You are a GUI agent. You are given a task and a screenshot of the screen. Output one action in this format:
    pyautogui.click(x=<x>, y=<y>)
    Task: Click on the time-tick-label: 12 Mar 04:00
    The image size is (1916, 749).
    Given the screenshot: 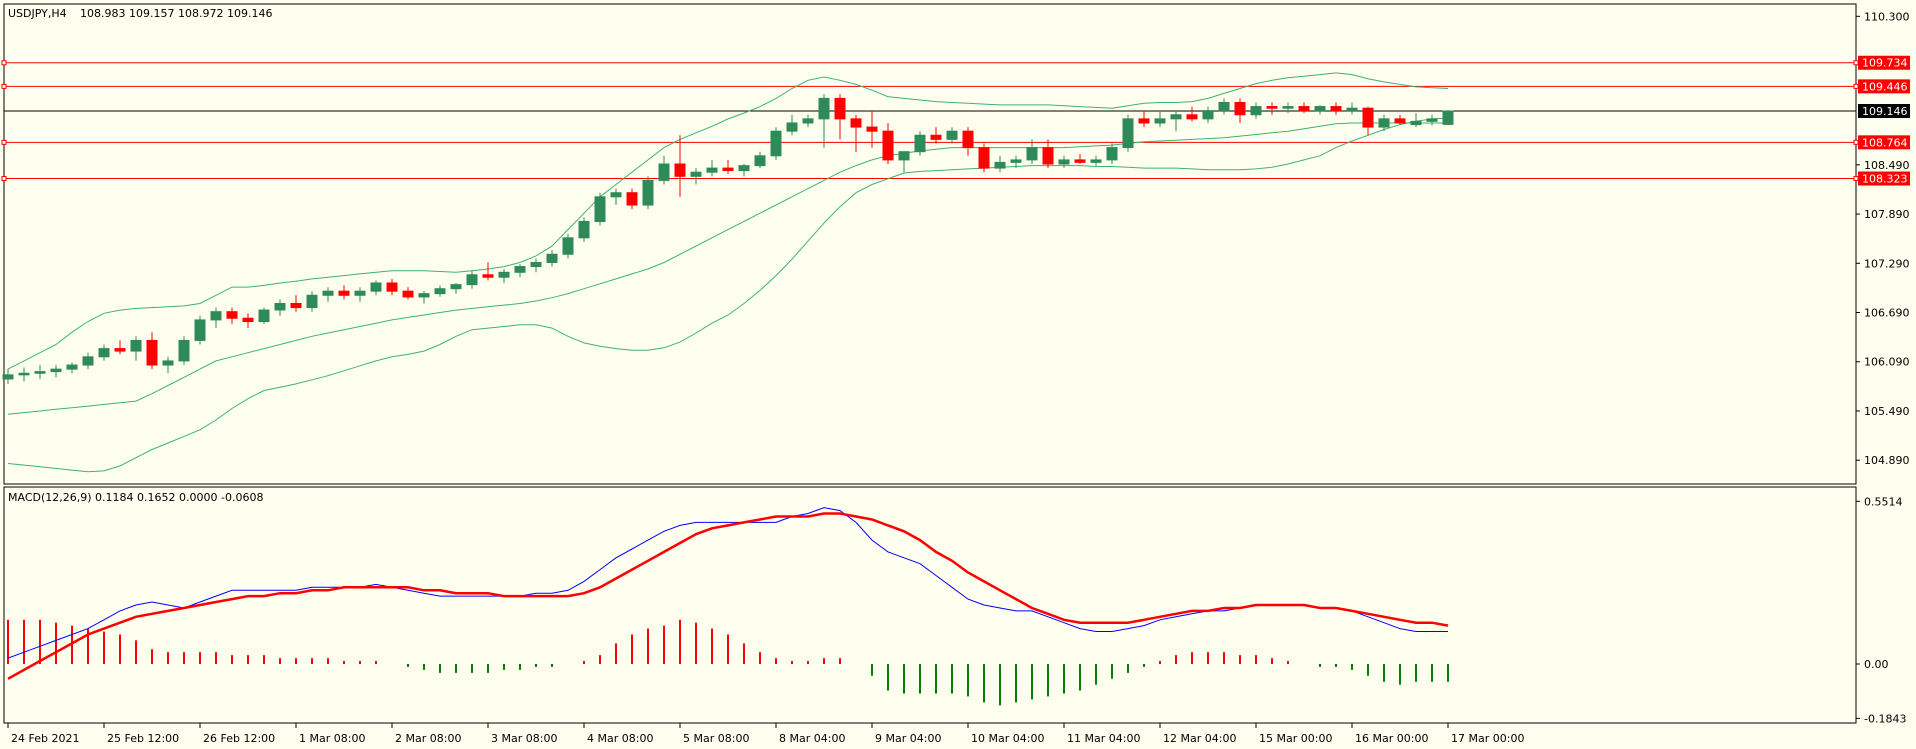 What is the action you would take?
    pyautogui.click(x=1199, y=738)
    